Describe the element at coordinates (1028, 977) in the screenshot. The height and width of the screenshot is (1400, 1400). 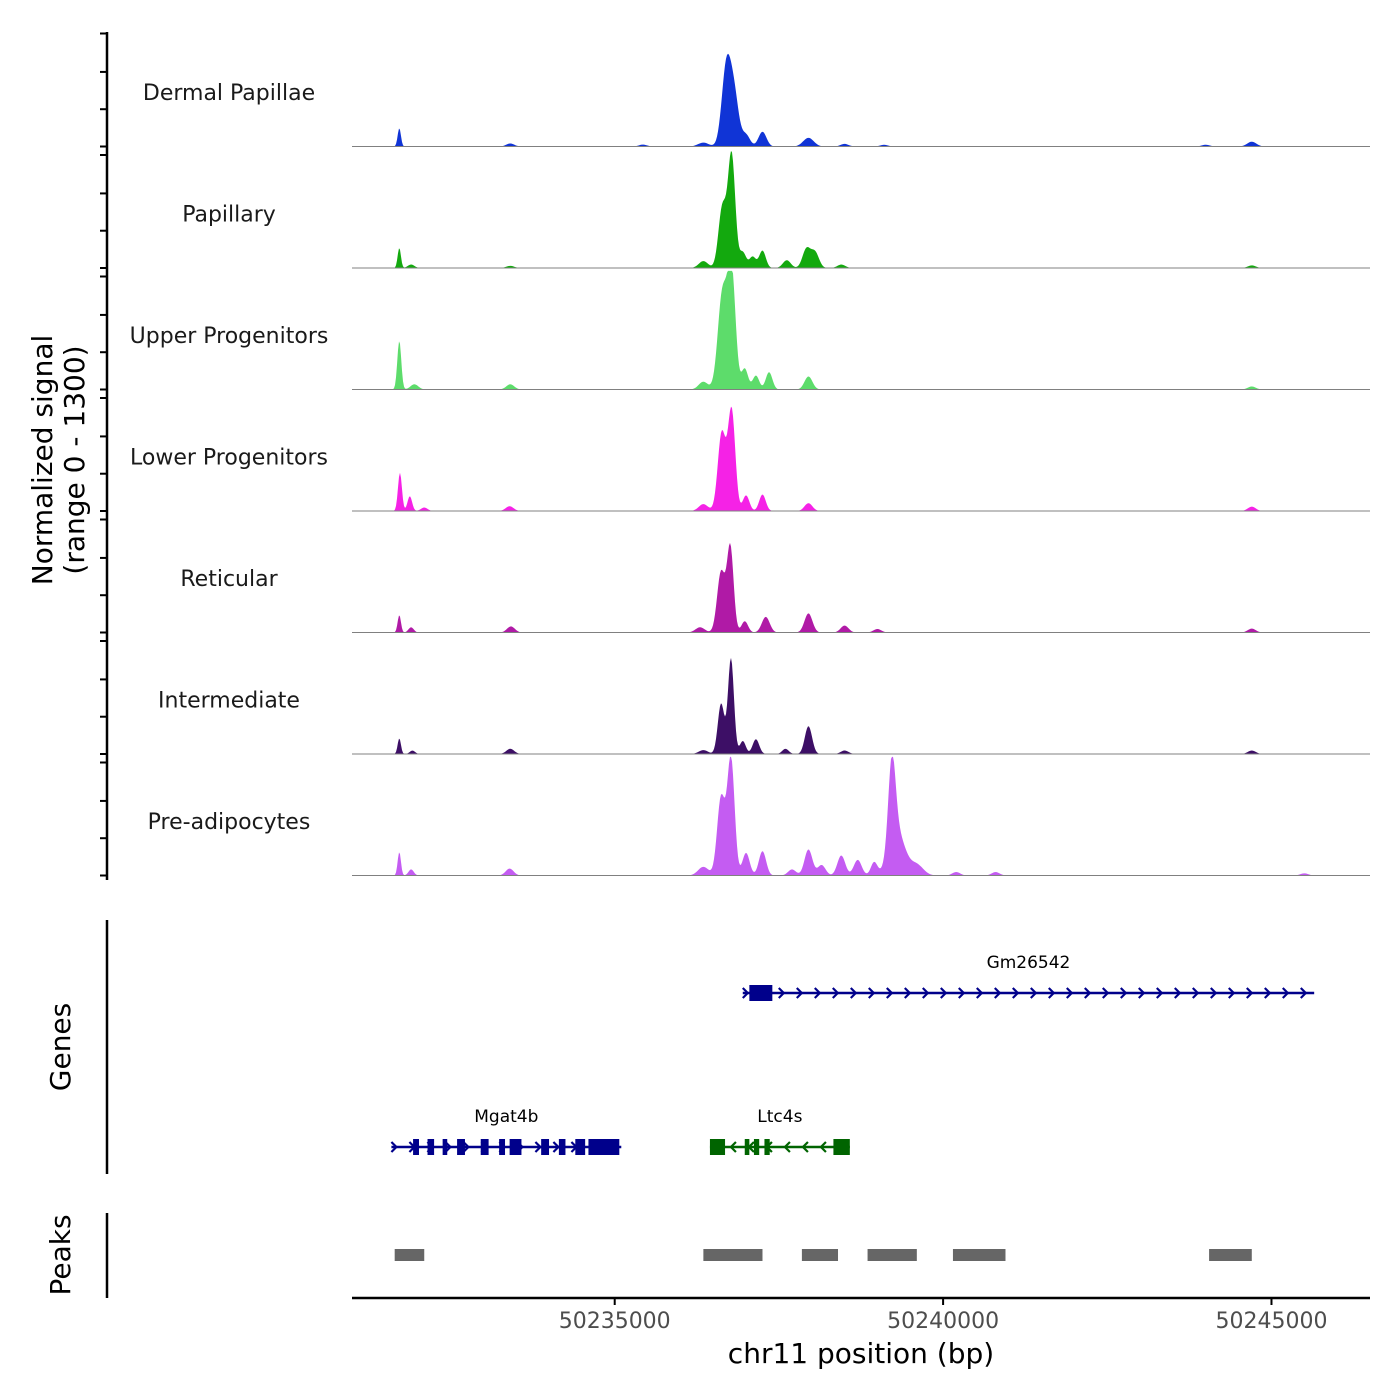
I see `gene-gm26542: Gm26542` at that location.